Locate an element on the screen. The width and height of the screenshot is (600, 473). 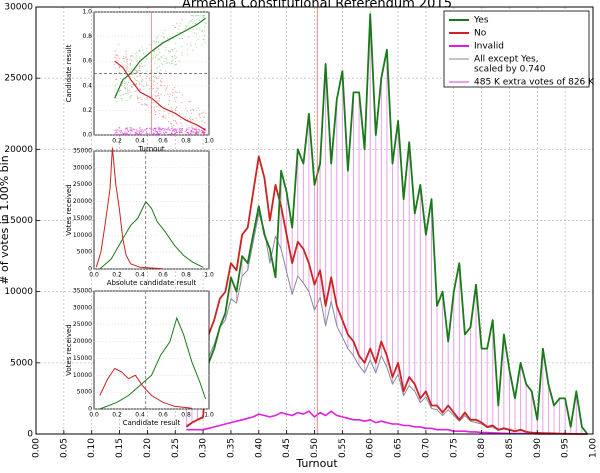
inset-x-label: Turnout is located at coordinates (151, 149).